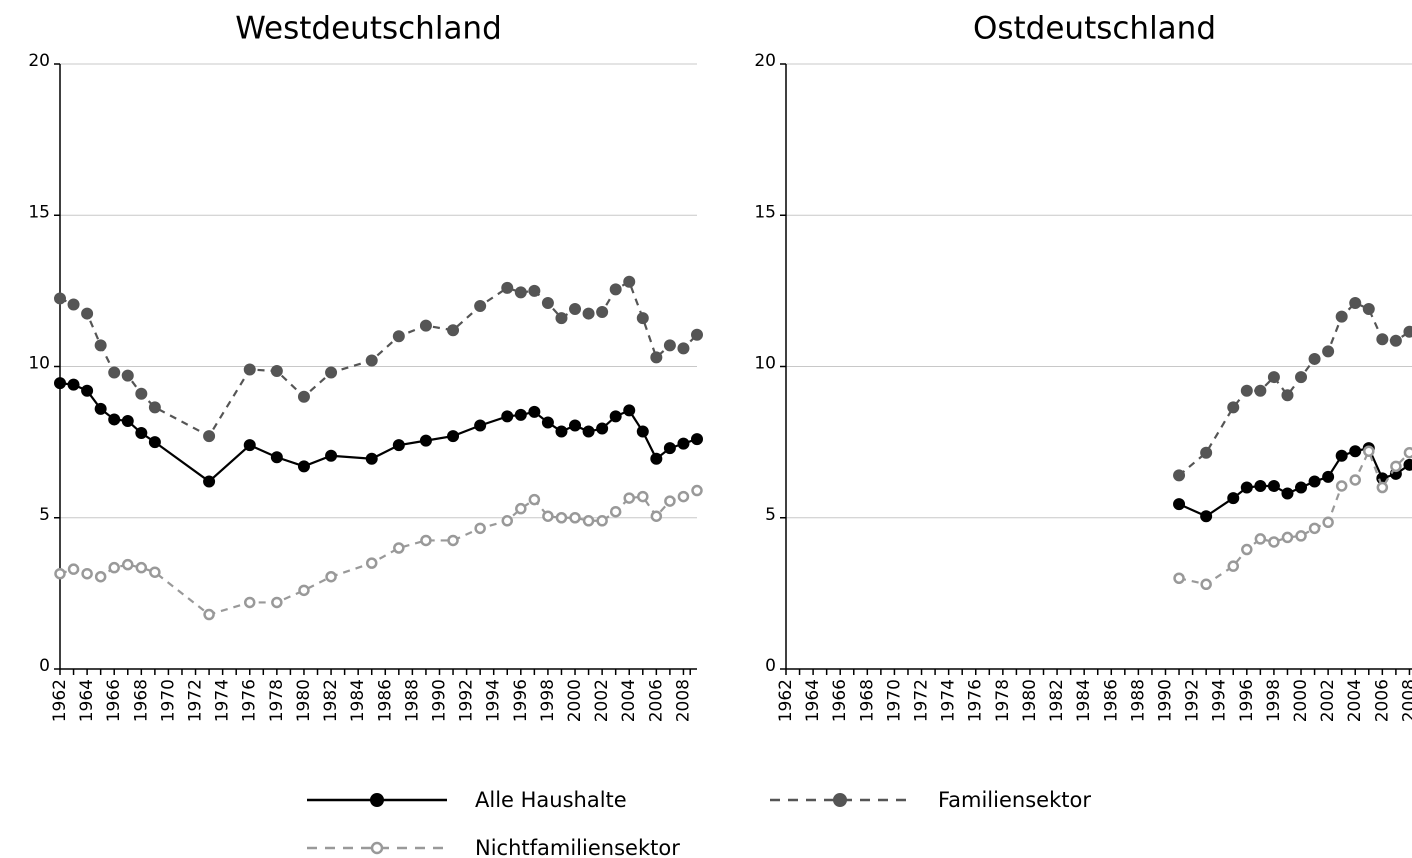 This screenshot has height=858, width=1412. I want to click on x-tick-label: 1968, so click(867, 700).